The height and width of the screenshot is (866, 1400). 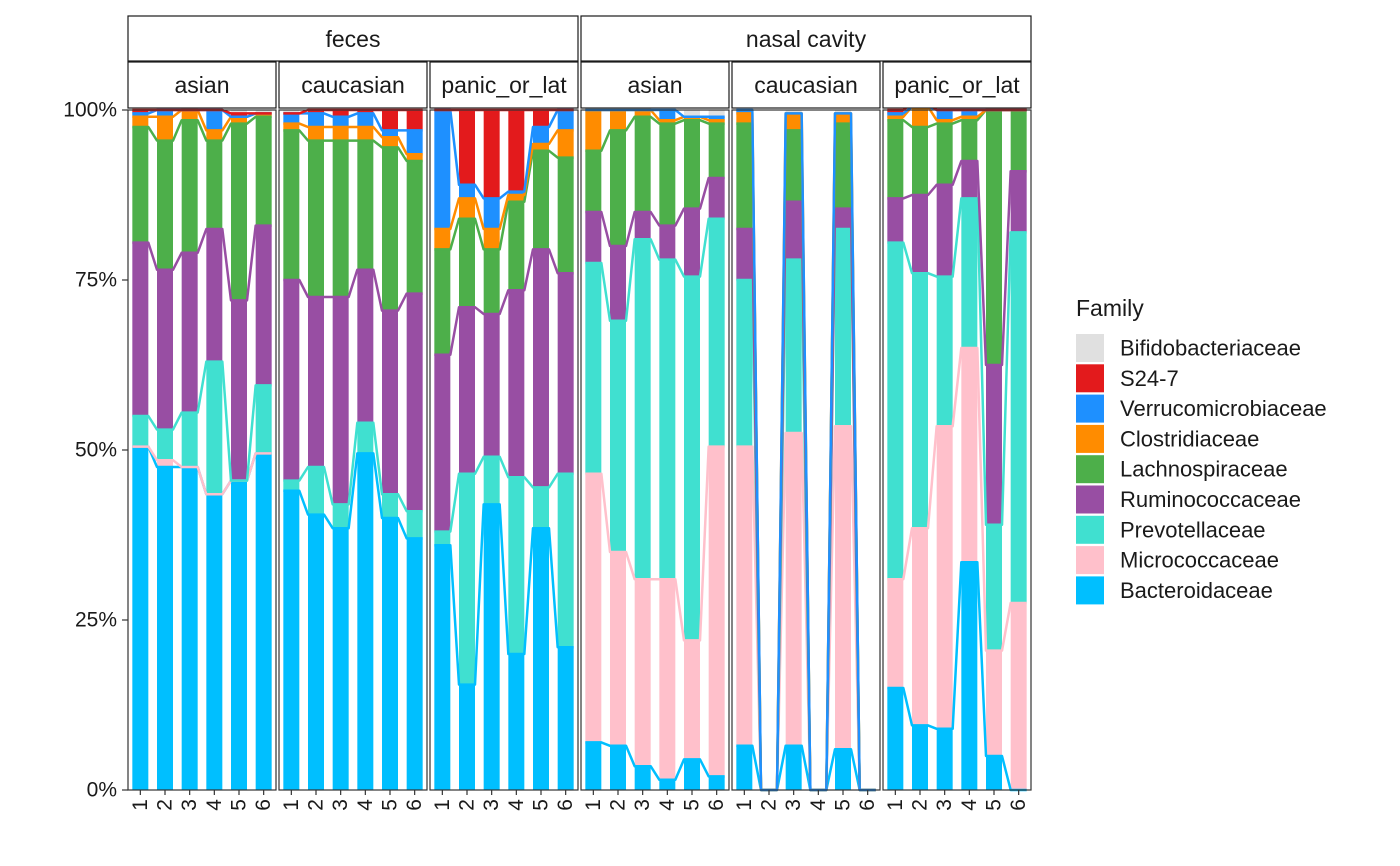 I want to click on legend-label: Prevotellaceae, so click(x=1193, y=529).